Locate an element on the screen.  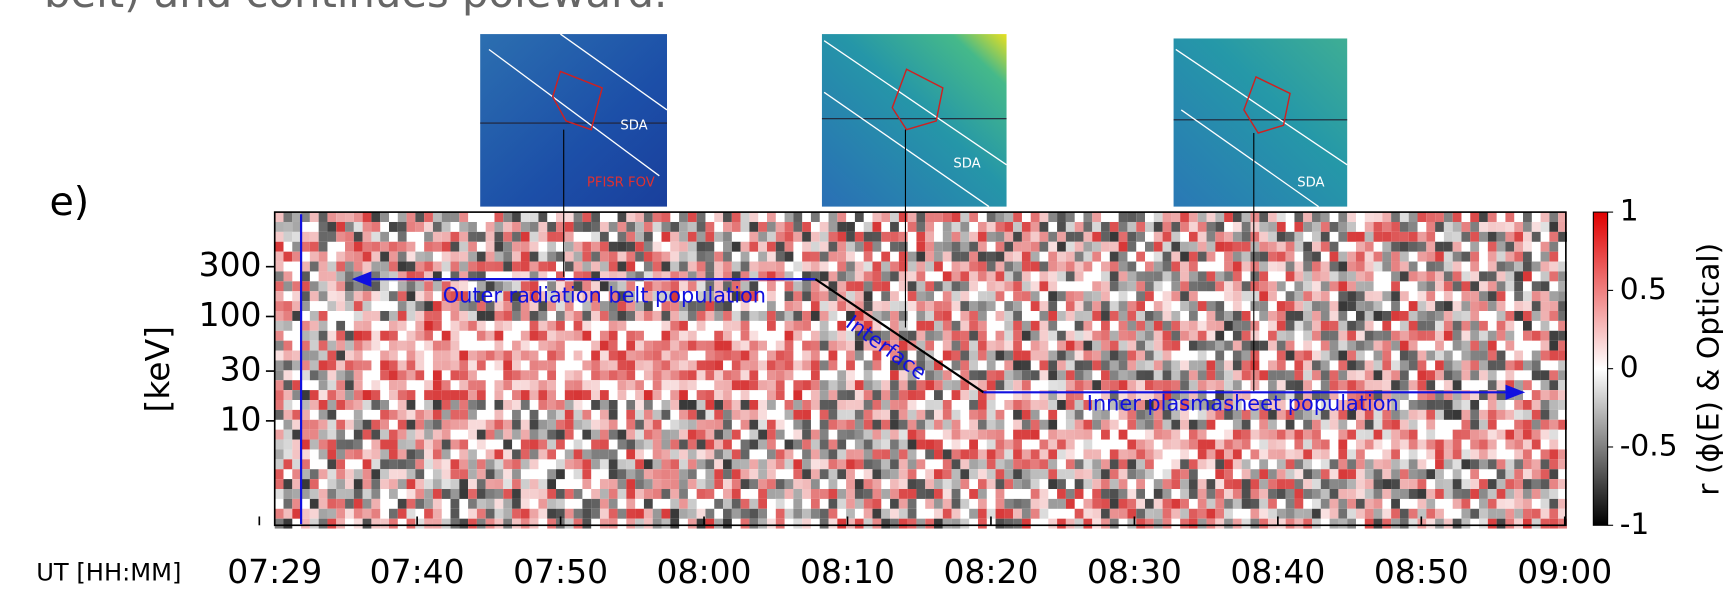
x-tick-label: 07:29 is located at coordinates (274, 571).